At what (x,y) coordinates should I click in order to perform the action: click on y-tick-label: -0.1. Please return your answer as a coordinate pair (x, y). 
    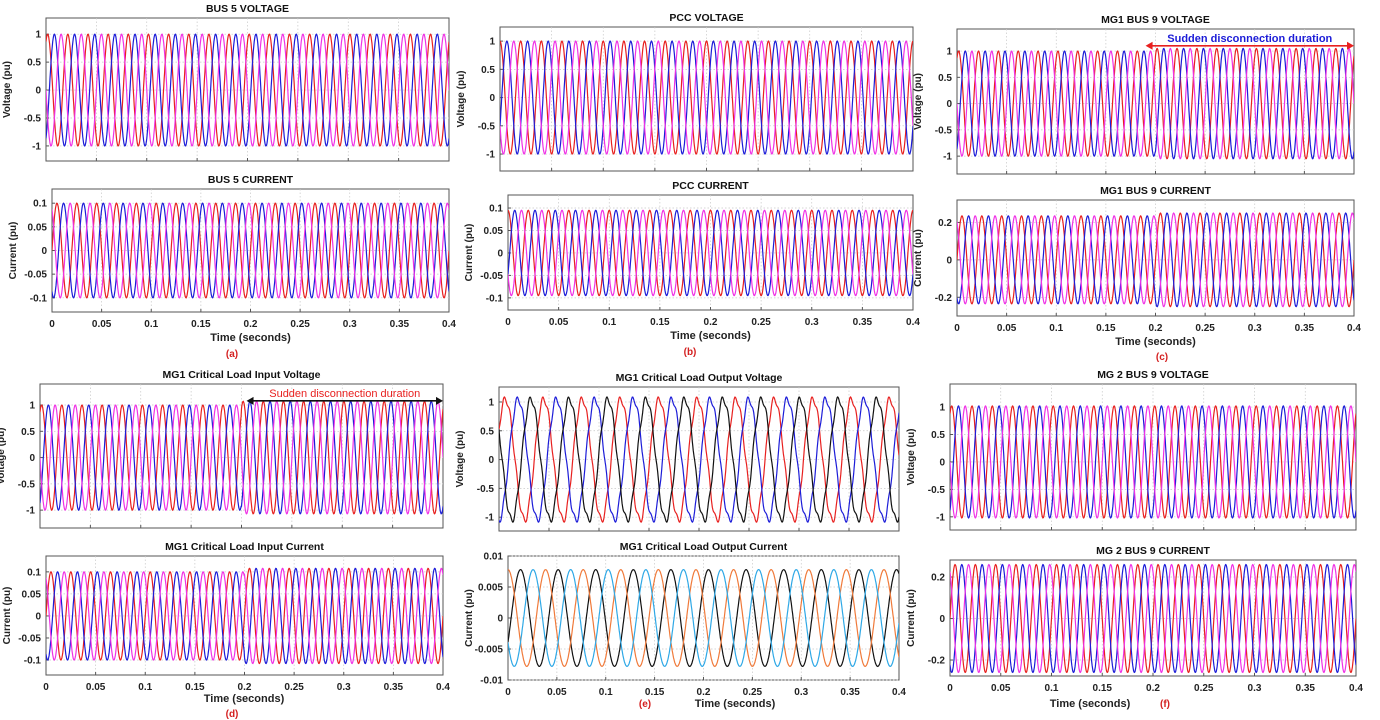
    Looking at the image, I should click on (495, 298).